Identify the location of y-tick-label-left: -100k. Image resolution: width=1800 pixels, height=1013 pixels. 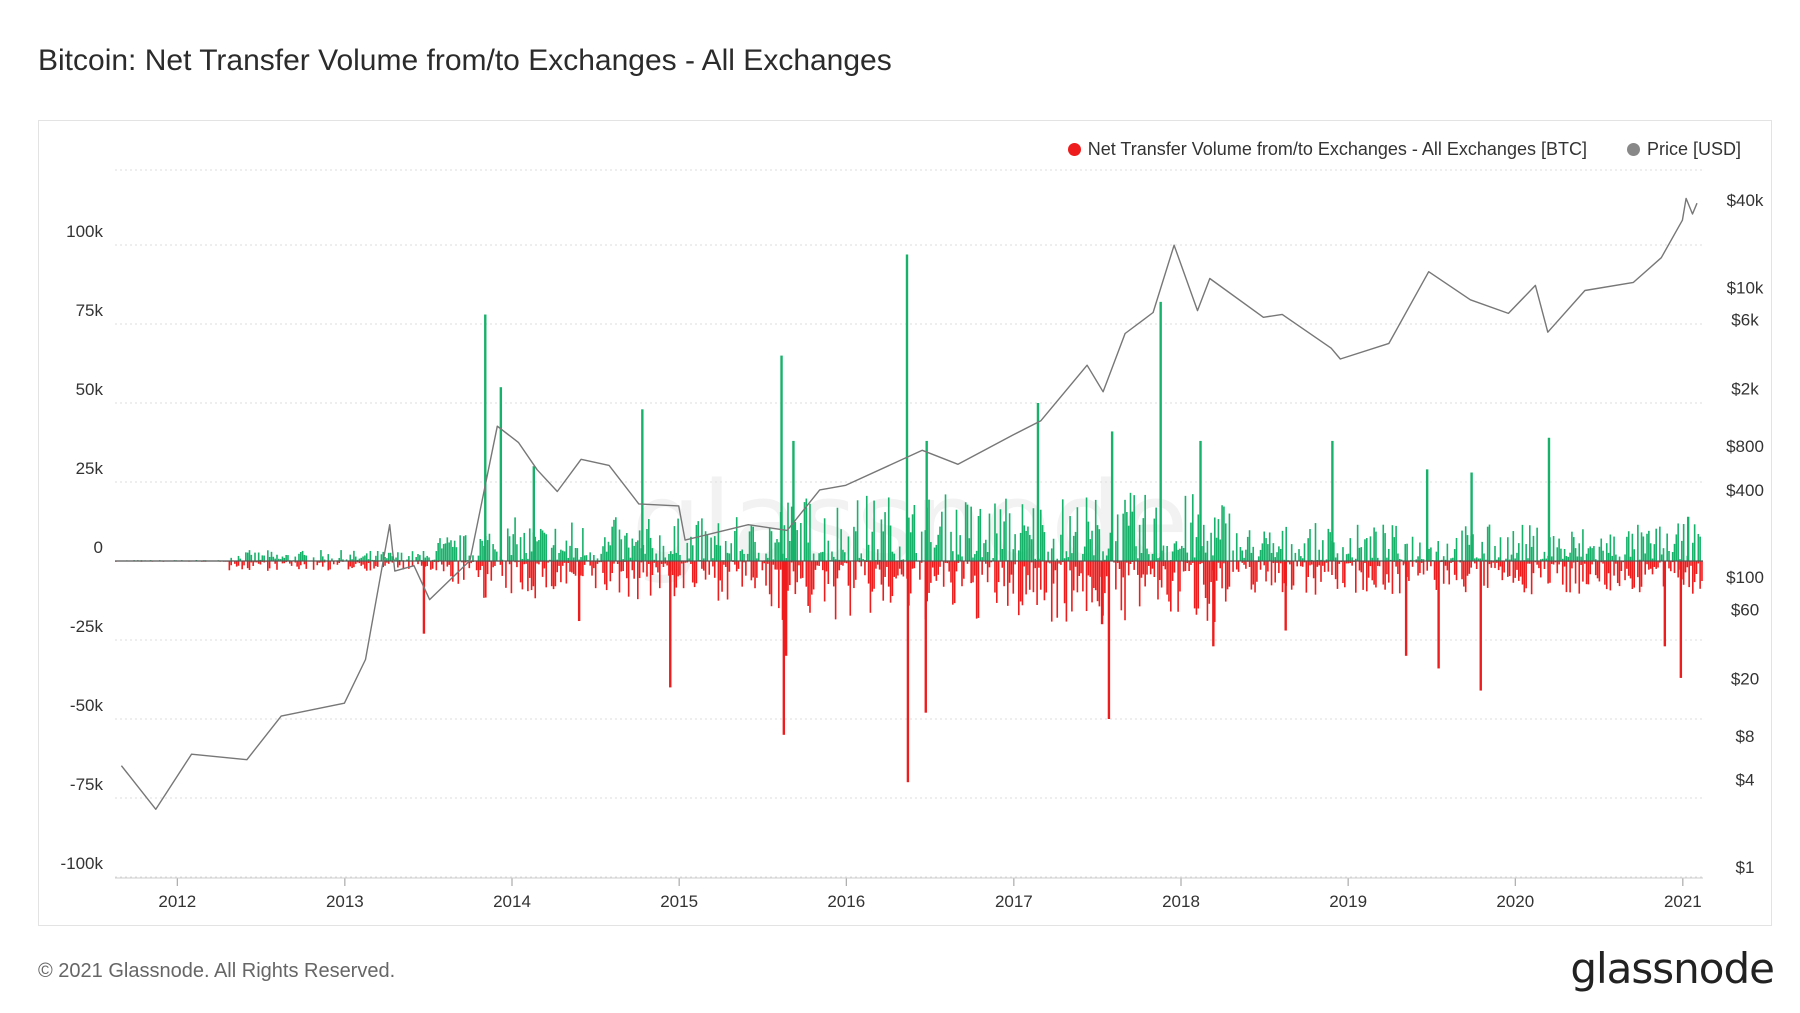
(81, 863).